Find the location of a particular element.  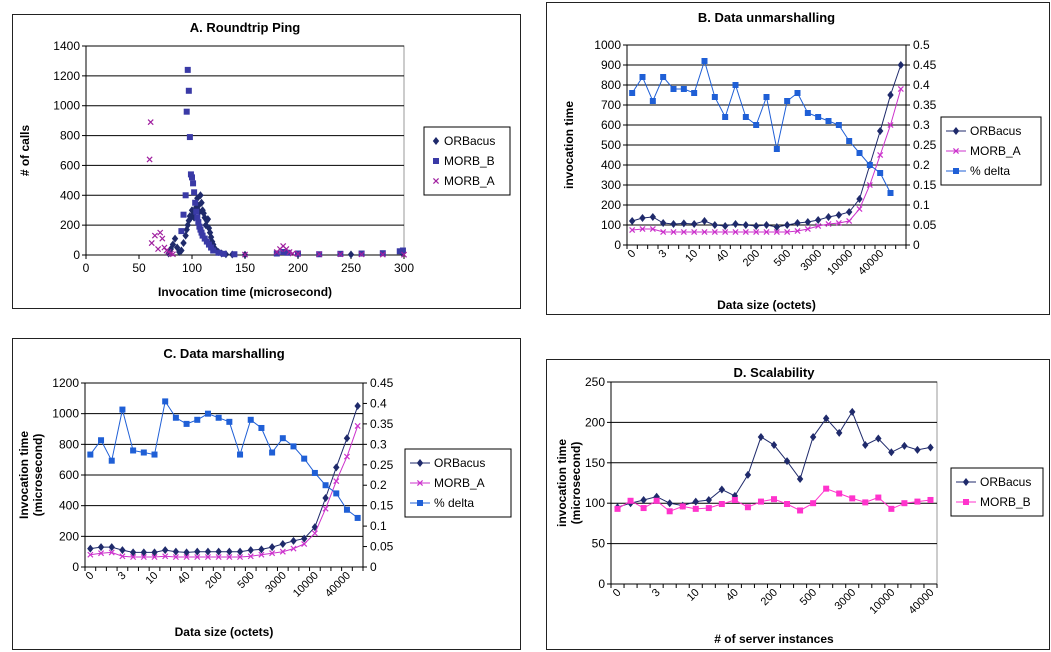

y2-tick-label: 0.5 is located at coordinates (921, 45).